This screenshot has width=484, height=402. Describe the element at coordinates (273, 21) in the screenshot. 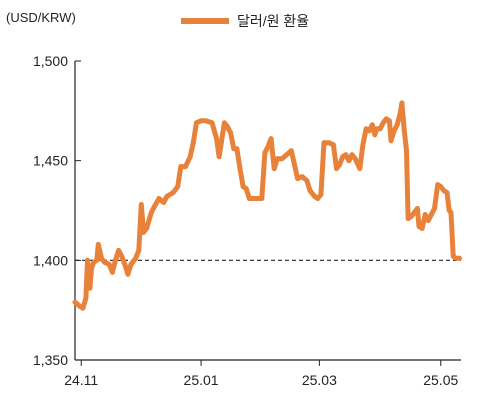

I see `legend-label: 달러/원 환율` at that location.